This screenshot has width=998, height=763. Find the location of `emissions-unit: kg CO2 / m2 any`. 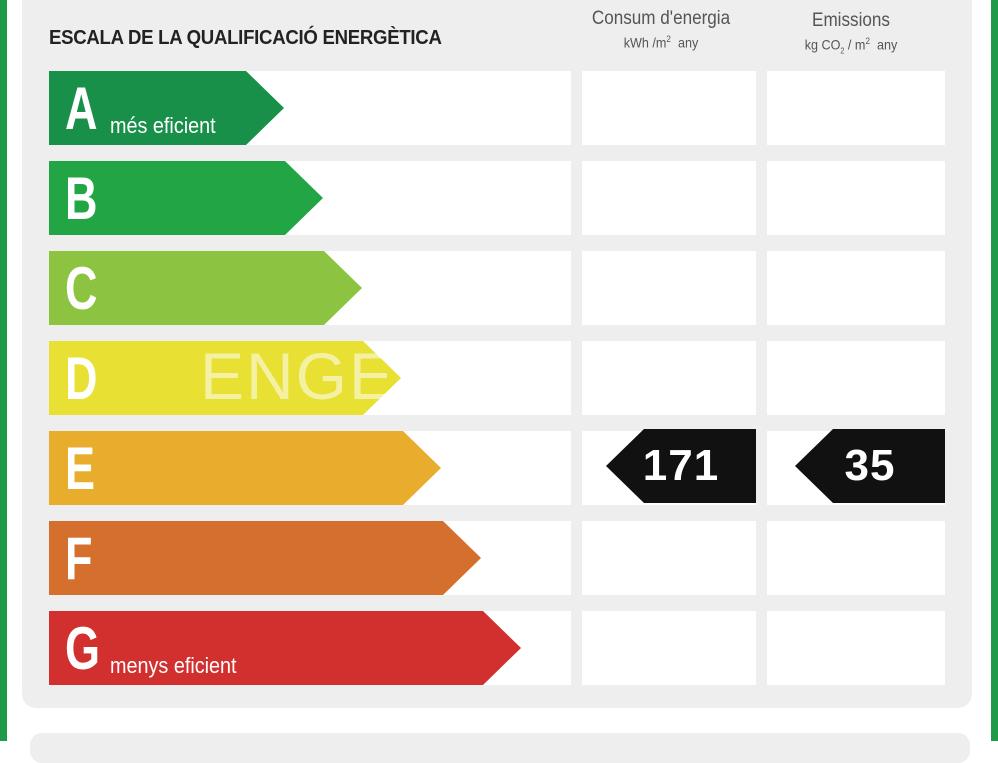

emissions-unit: kg CO2 / m2 any is located at coordinates (851, 46).